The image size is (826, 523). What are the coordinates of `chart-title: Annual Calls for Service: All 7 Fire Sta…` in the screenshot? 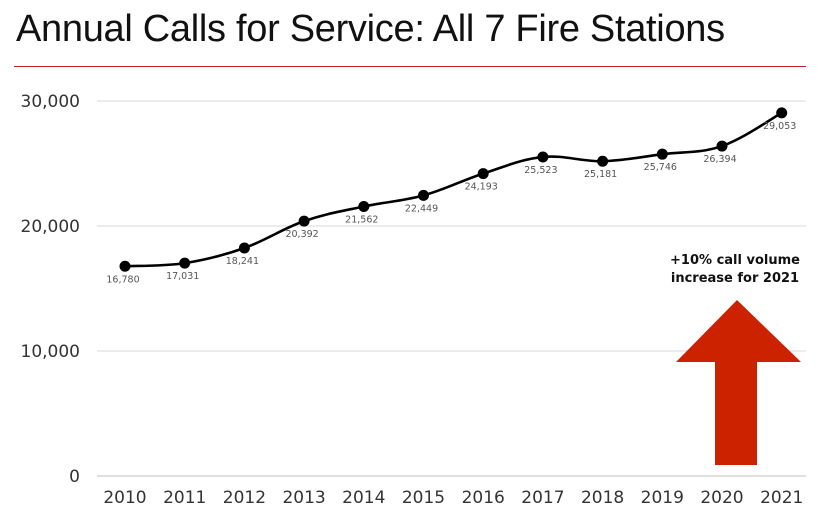 It's located at (370, 29).